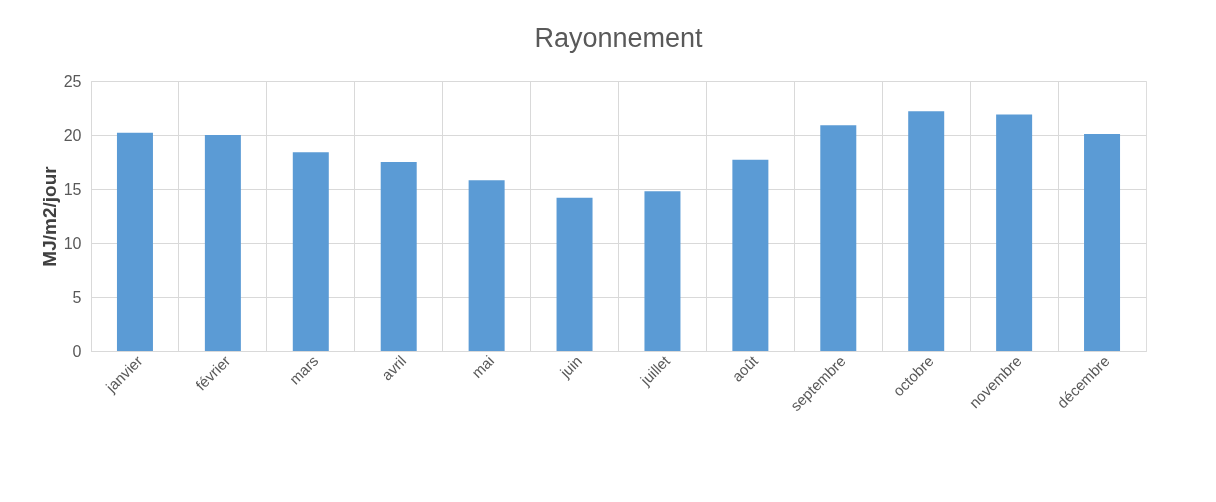 The height and width of the screenshot is (502, 1216). Describe the element at coordinates (483, 367) in the screenshot. I see `x-tick-label: mai` at that location.